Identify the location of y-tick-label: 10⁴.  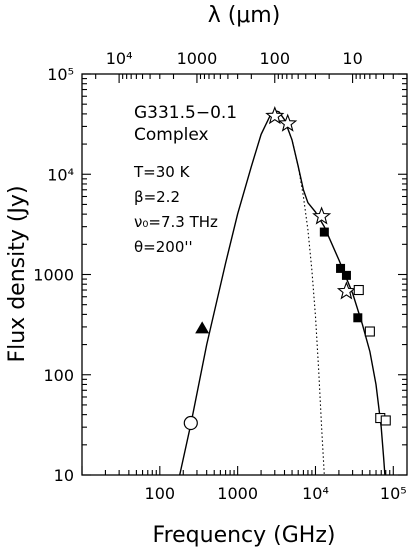
(60, 174).